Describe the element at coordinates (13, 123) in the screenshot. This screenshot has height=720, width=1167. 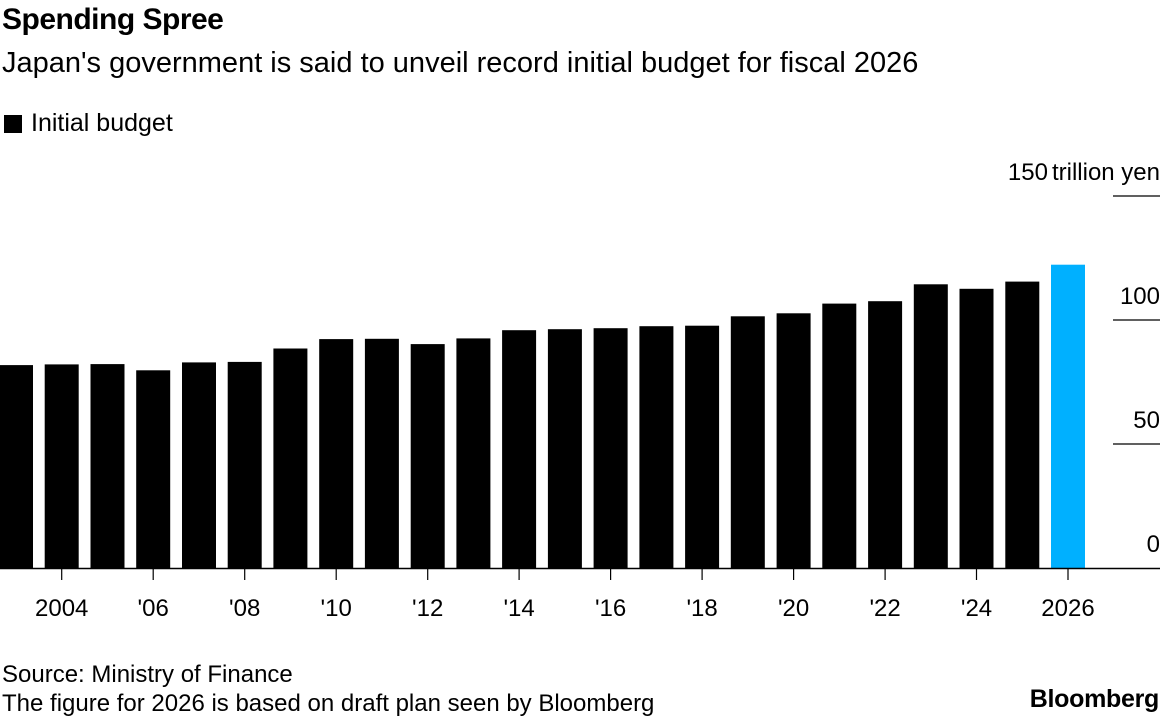
I see `legend-swatch` at that location.